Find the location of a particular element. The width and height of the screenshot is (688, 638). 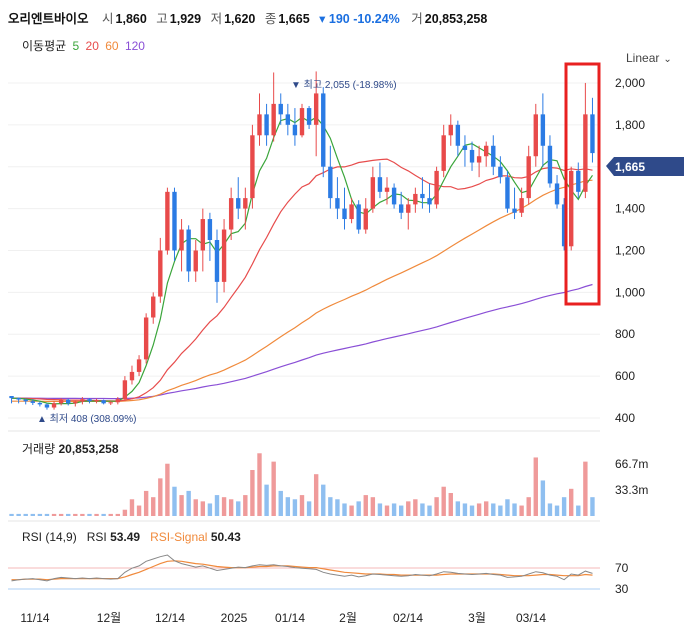

price-tick-label: 2,000 is located at coordinates (630, 83).